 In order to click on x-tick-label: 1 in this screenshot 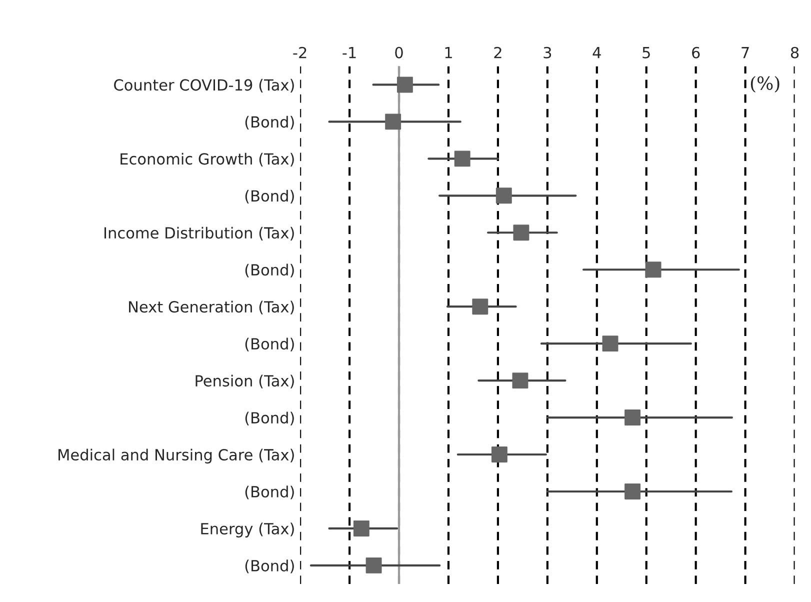, I will do `click(448, 52)`.